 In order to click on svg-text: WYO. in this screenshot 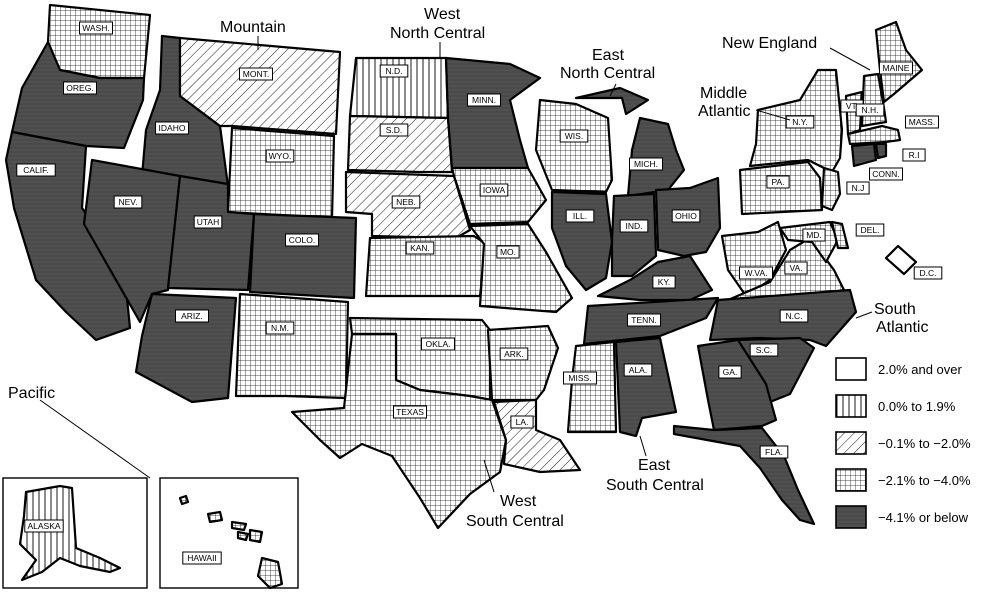, I will do `click(280, 156)`.